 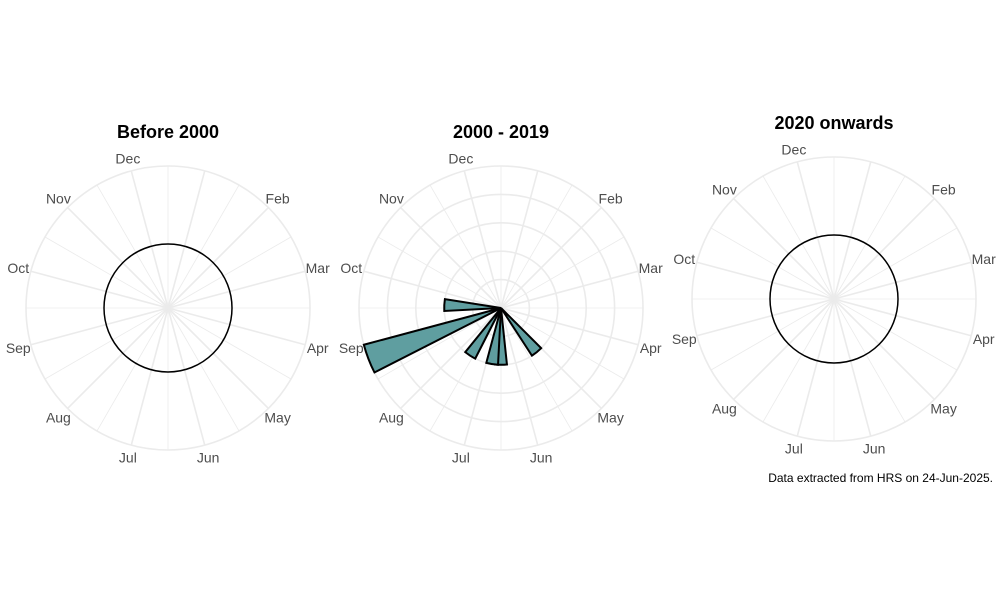 I want to click on panel-title: 2020 onwards, so click(x=833, y=123).